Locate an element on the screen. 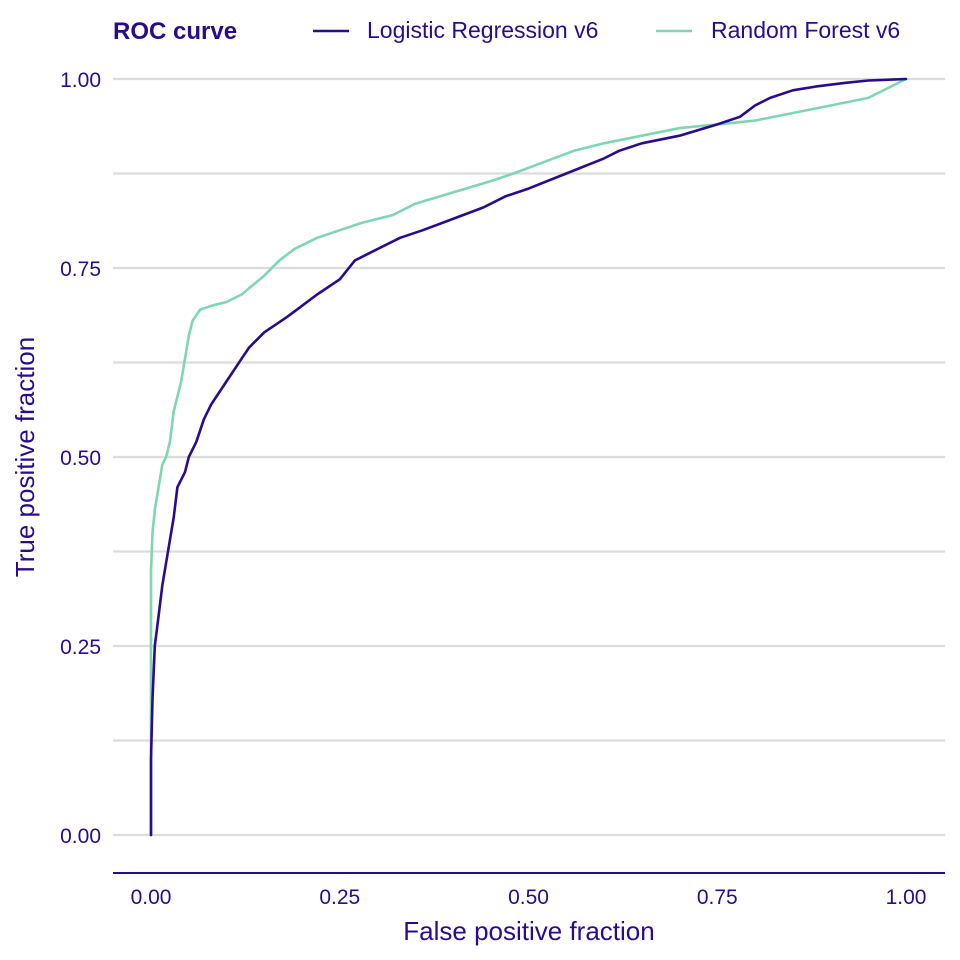  y-tick-label: 1.00 is located at coordinates (80, 80).